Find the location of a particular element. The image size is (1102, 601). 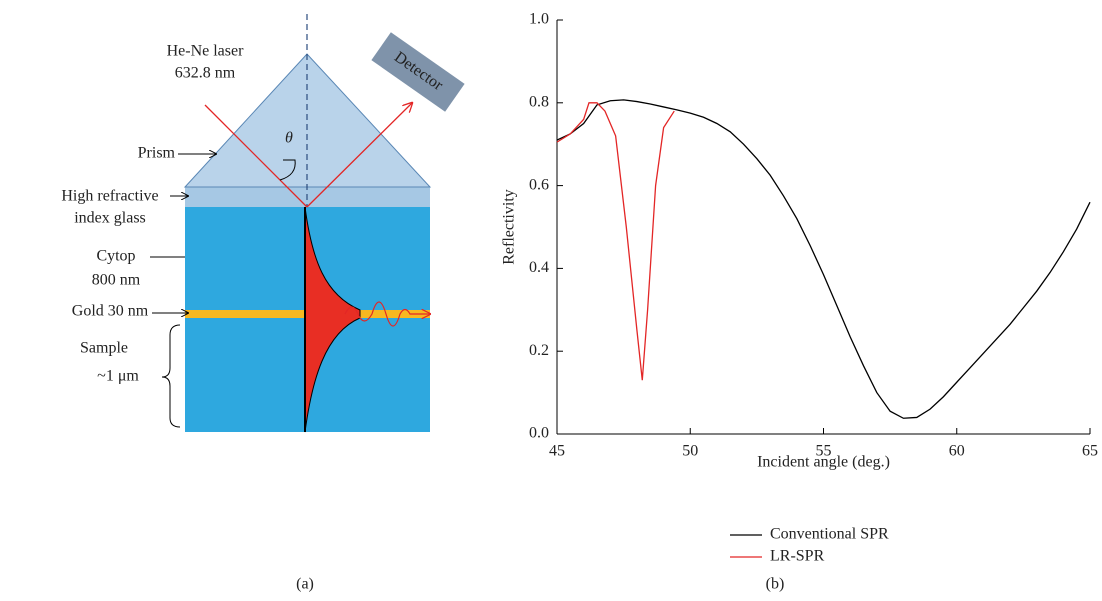

data-line is located at coordinates (615, 241).